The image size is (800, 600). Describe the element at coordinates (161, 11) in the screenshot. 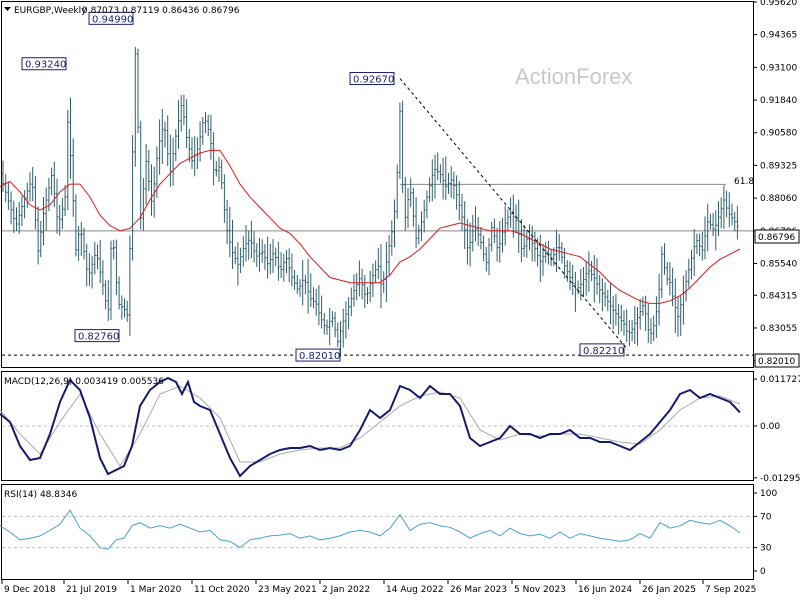

I see `ohlc-values: 0.87073 0.87119 0.86436 0.86796` at that location.